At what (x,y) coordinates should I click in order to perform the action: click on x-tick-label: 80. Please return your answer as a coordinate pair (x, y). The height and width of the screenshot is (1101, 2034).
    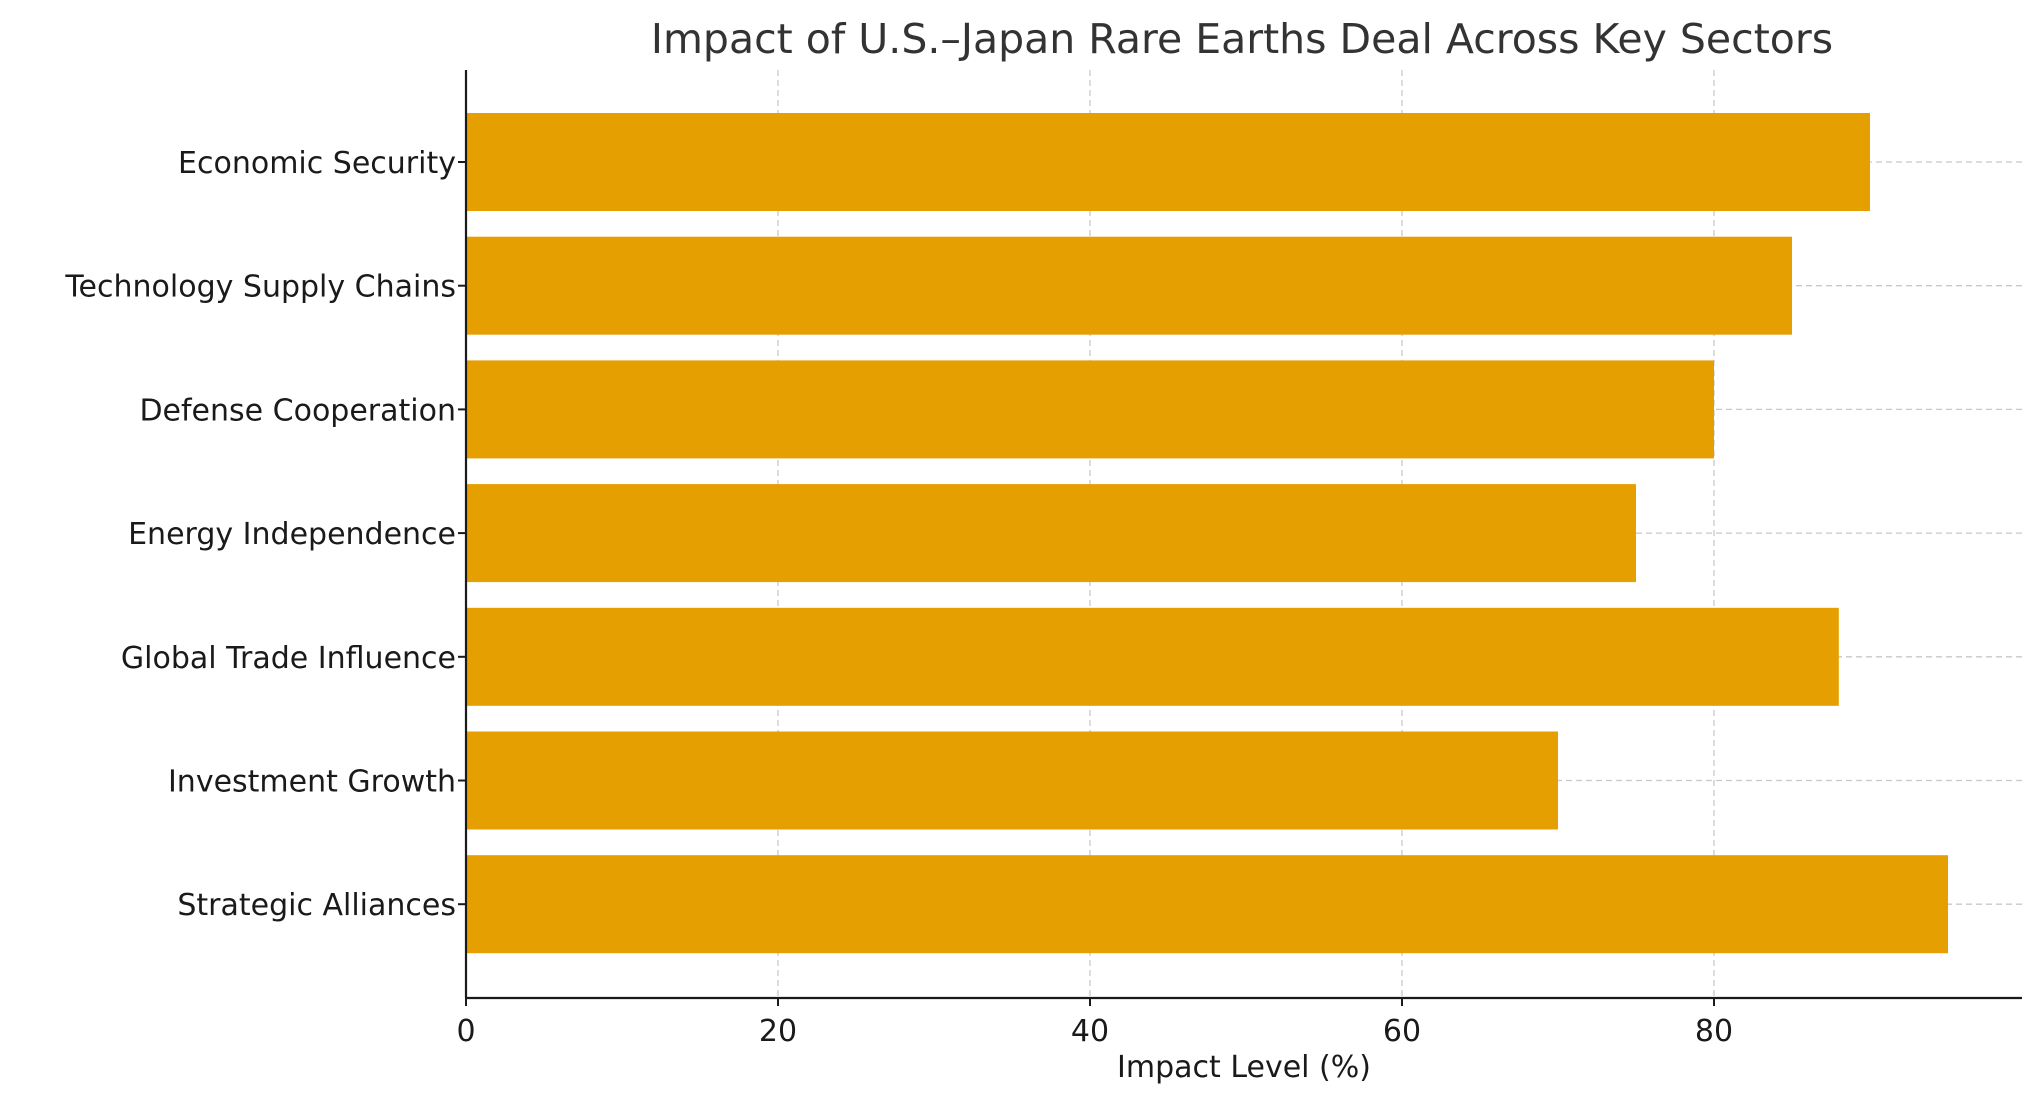
    Looking at the image, I should click on (1714, 1031).